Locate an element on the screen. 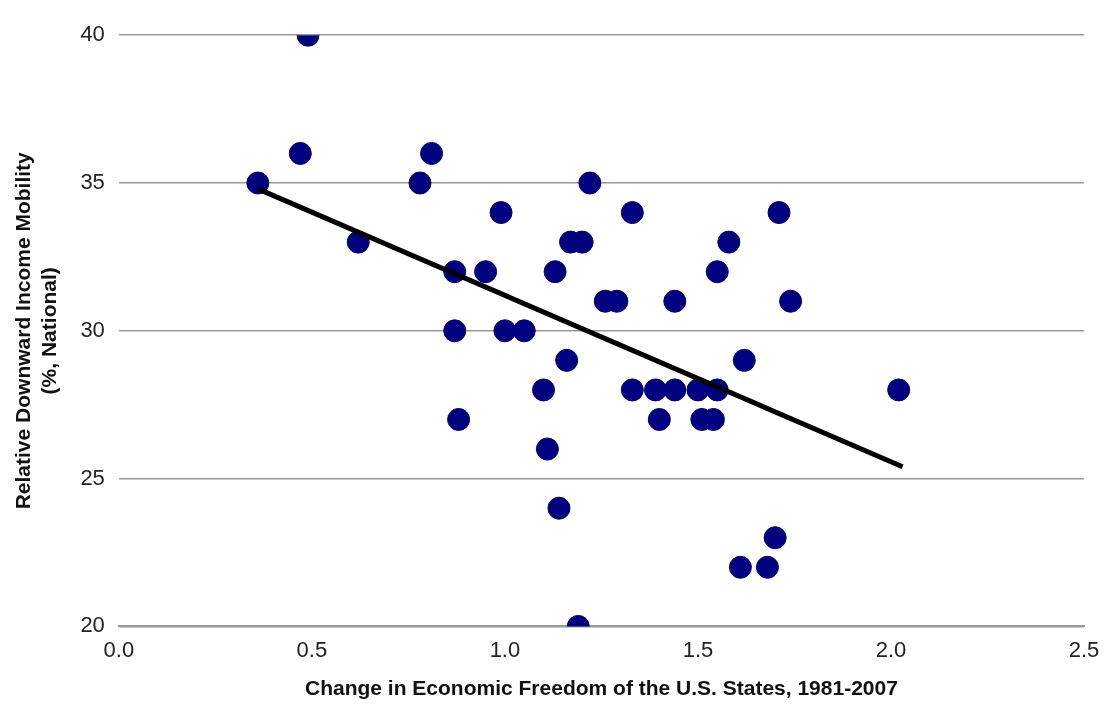 The width and height of the screenshot is (1117, 715). y-tick-label: 35 is located at coordinates (92, 182).